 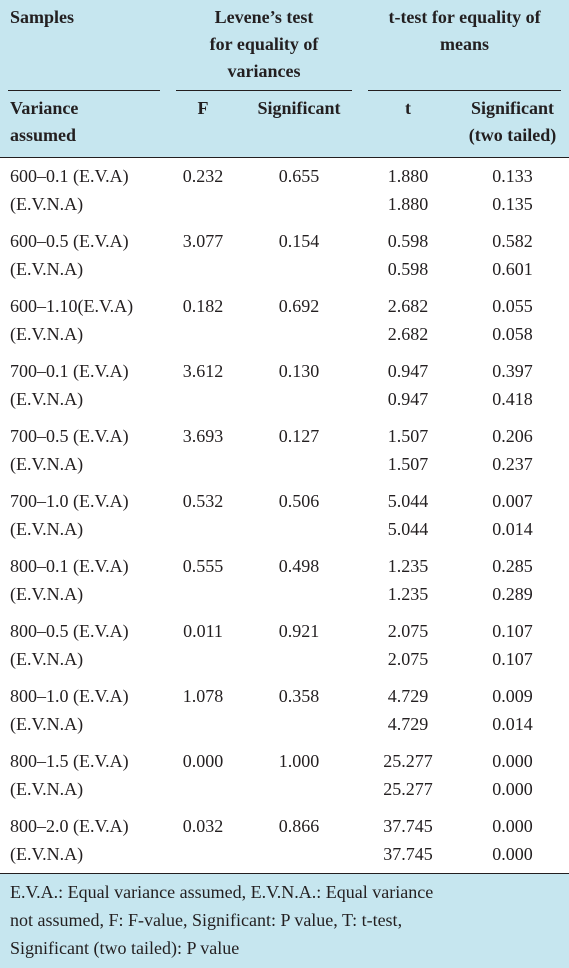 What do you see at coordinates (299, 775) in the screenshot?
I see `significant-cell: 1.000` at bounding box center [299, 775].